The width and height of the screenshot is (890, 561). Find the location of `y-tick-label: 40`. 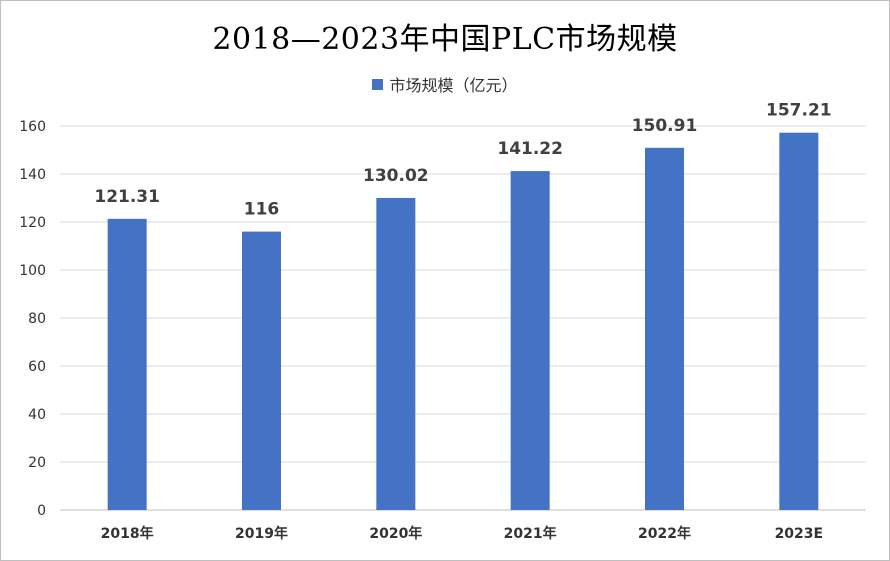

y-tick-label: 40 is located at coordinates (37, 415).